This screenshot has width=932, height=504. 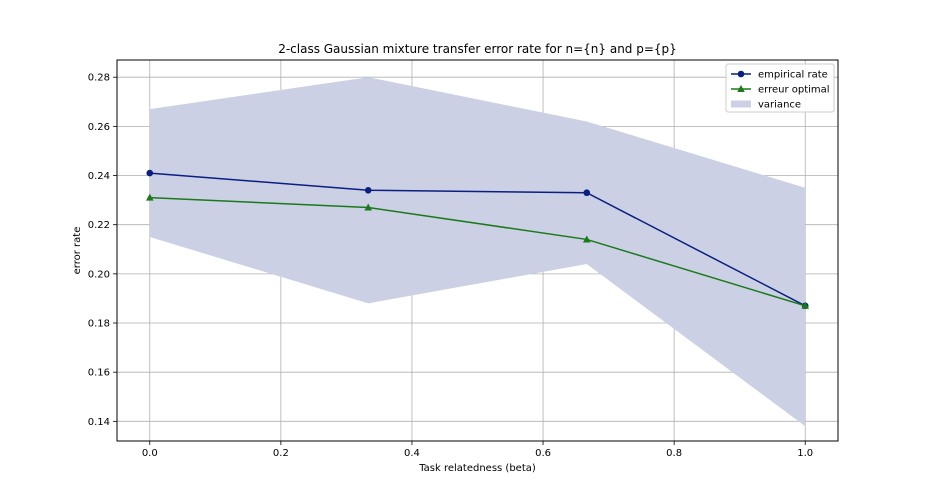 I want to click on legend-box, so click(x=780, y=88).